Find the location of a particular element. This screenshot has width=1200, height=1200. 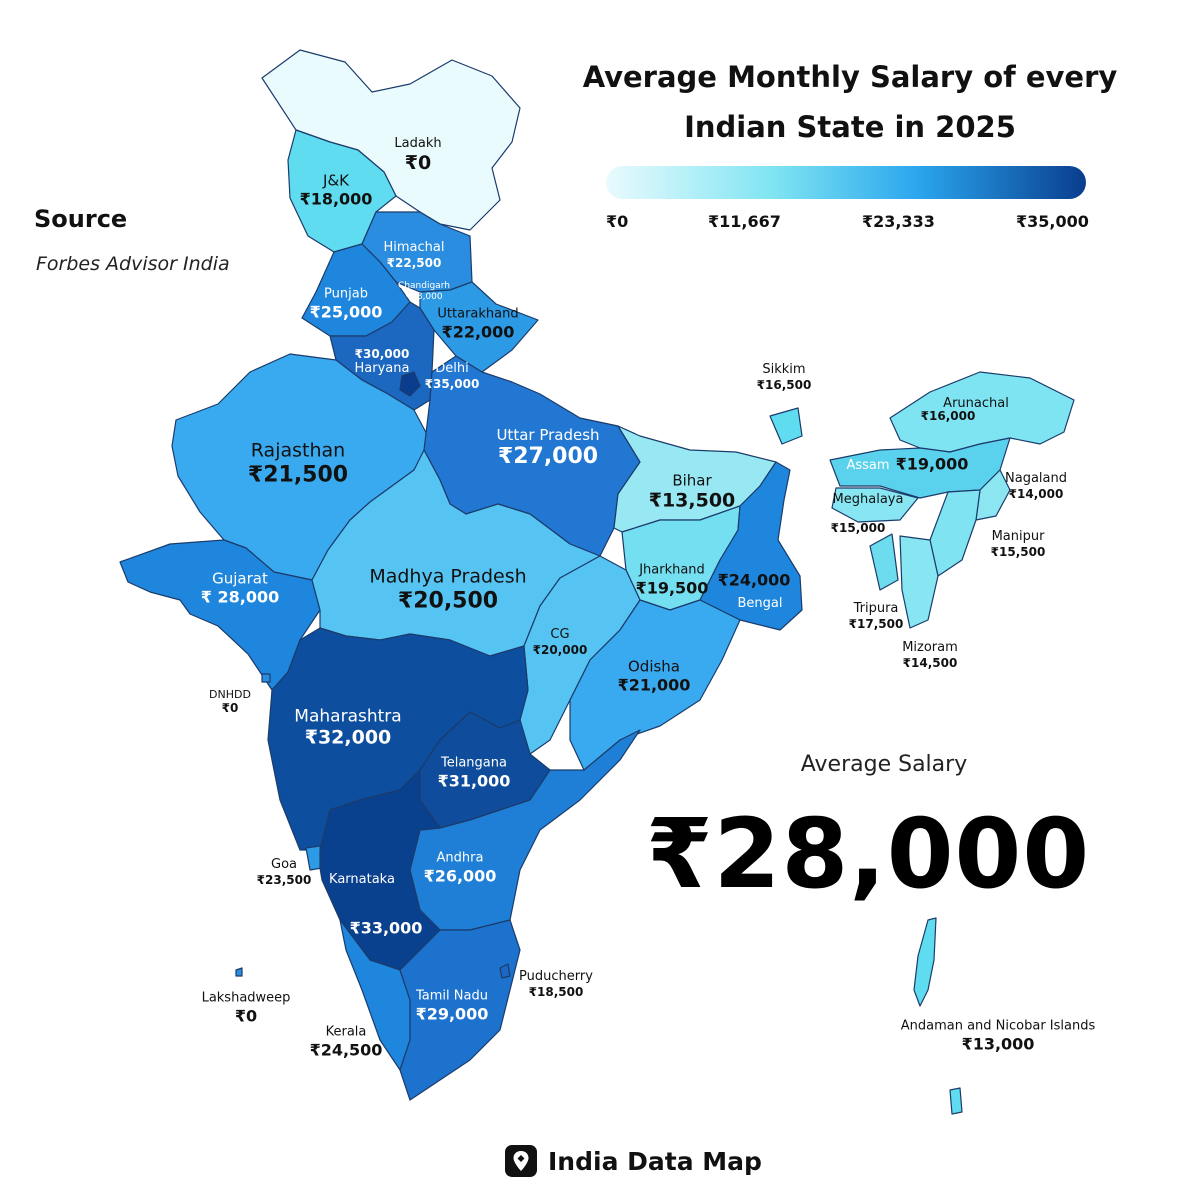

label-jharkhand: Jharkhand ₹19,500 is located at coordinates (672, 580).